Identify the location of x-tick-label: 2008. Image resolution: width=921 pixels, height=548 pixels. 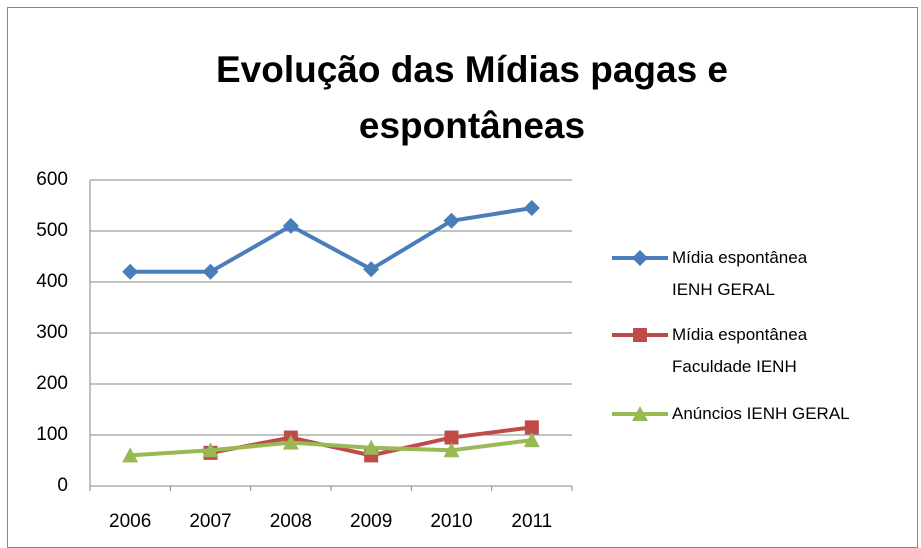
(291, 521).